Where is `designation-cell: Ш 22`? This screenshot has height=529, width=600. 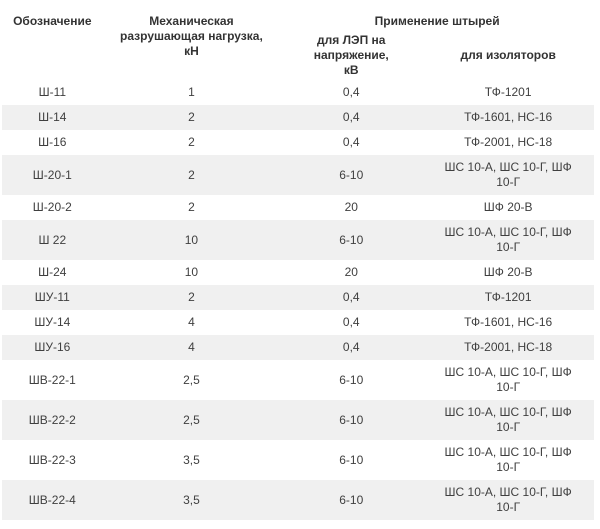 designation-cell: Ш 22 is located at coordinates (52, 239).